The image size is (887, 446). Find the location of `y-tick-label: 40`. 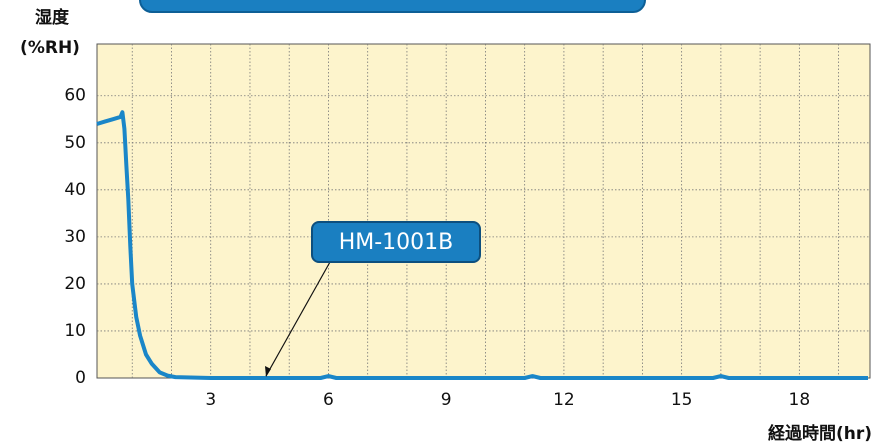

y-tick-label: 40 is located at coordinates (75, 190).